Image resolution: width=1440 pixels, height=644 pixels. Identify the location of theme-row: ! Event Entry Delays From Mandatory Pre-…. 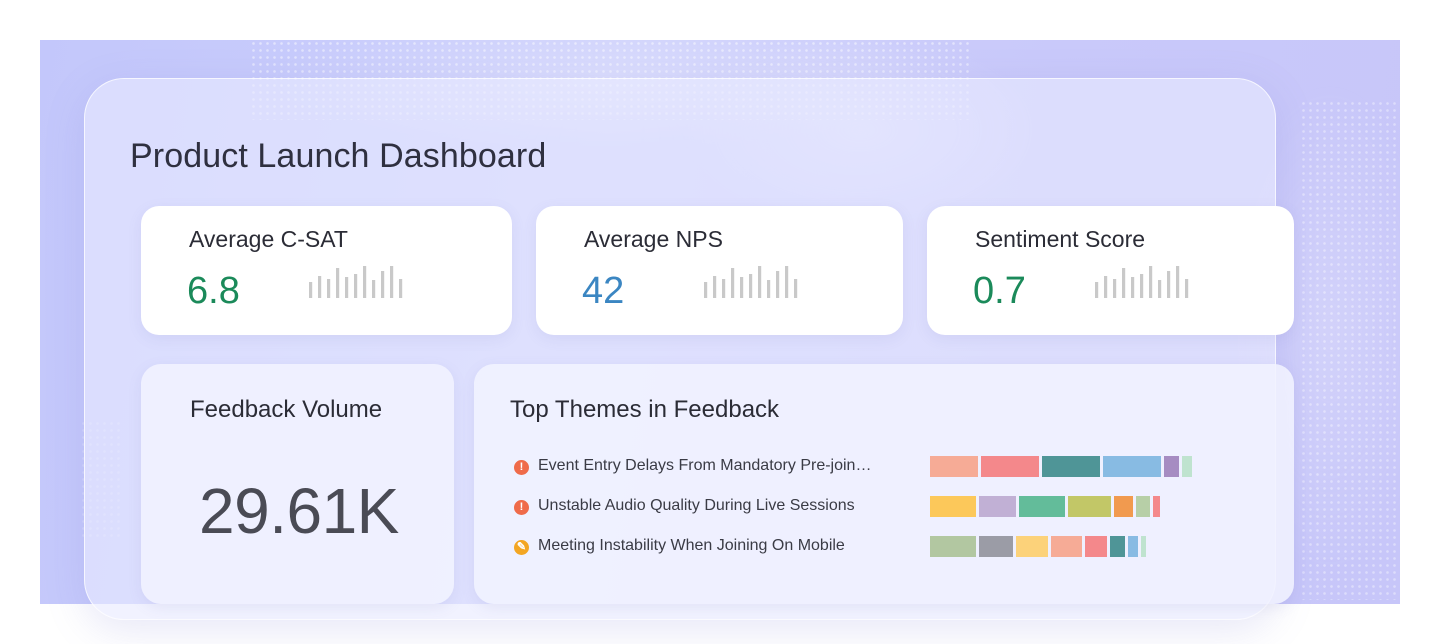
(880, 467).